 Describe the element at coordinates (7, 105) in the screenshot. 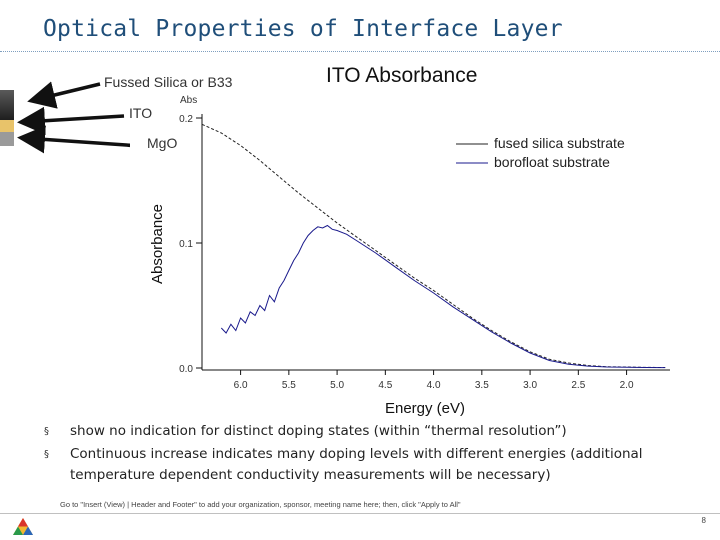

I see `layer-fused-silica` at that location.